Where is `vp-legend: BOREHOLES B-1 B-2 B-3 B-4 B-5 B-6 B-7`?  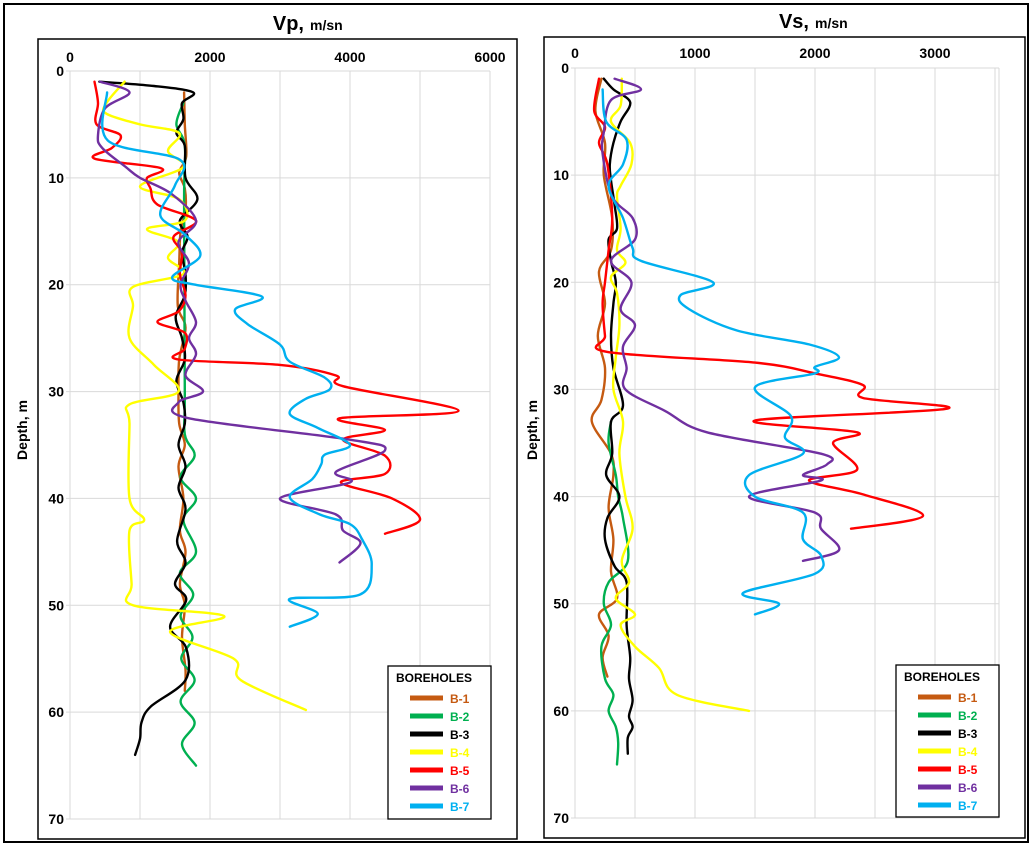
vp-legend: BOREHOLES B-1 B-2 B-3 B-4 B-5 B-6 B-7 is located at coordinates (439, 742).